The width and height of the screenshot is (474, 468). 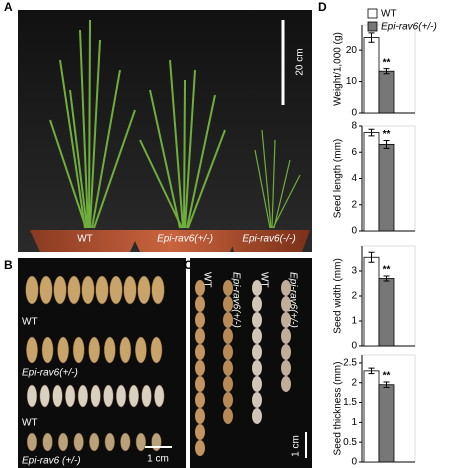 What do you see at coordinates (354, 126) in the screenshot?
I see `y-tick-label: 8` at bounding box center [354, 126].